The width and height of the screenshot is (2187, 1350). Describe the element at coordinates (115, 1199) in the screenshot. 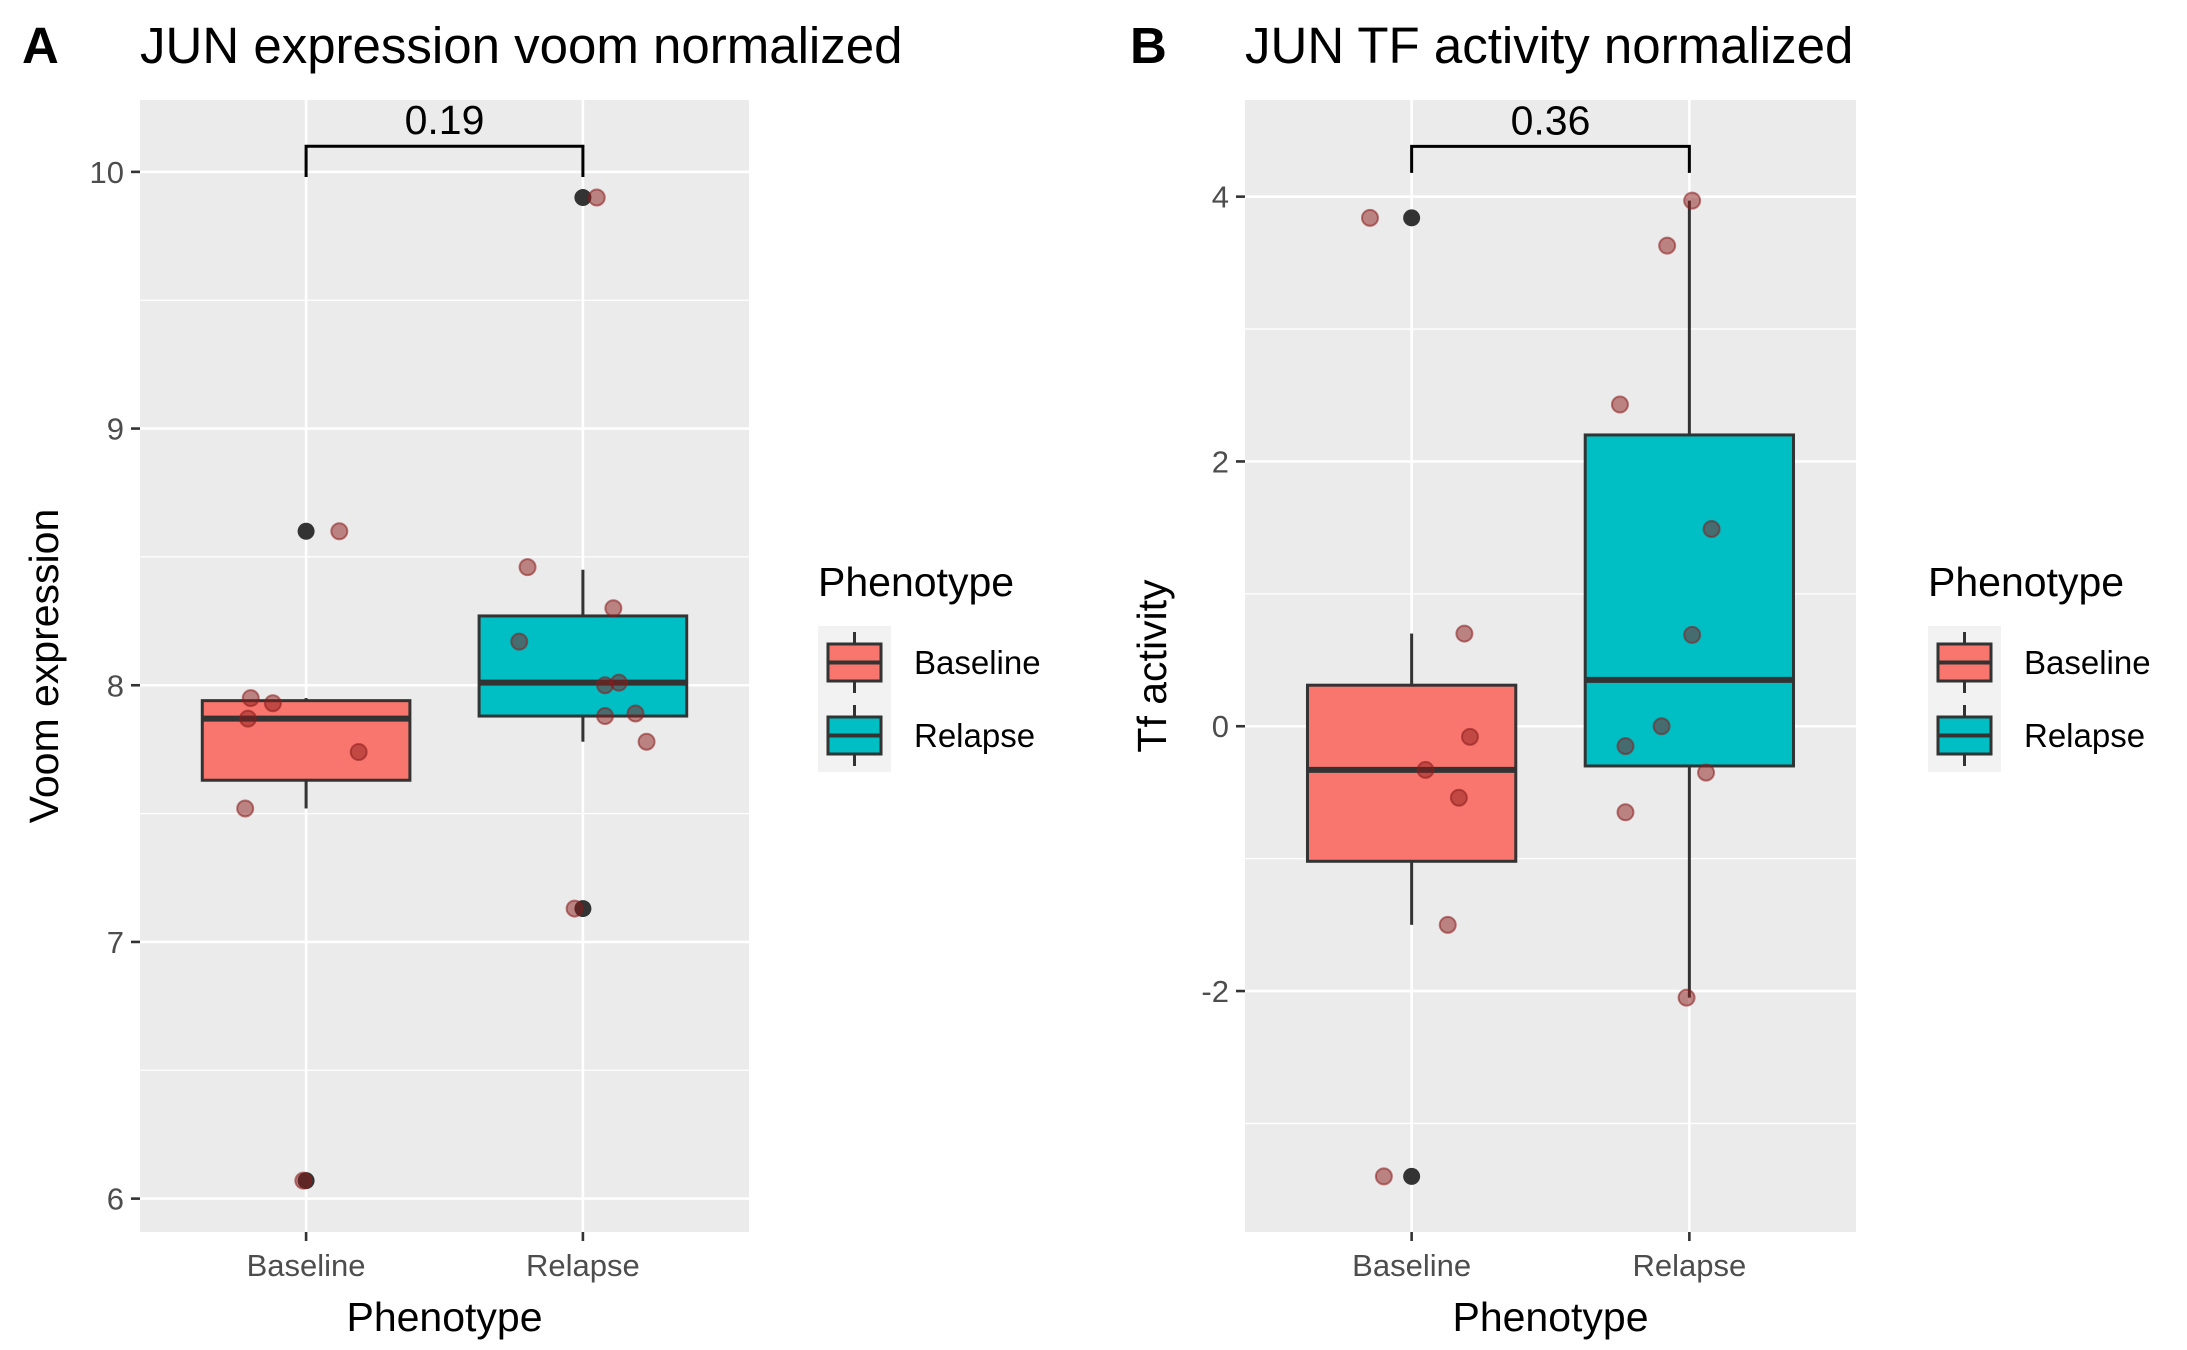

I see `y-tick-label: 6` at that location.